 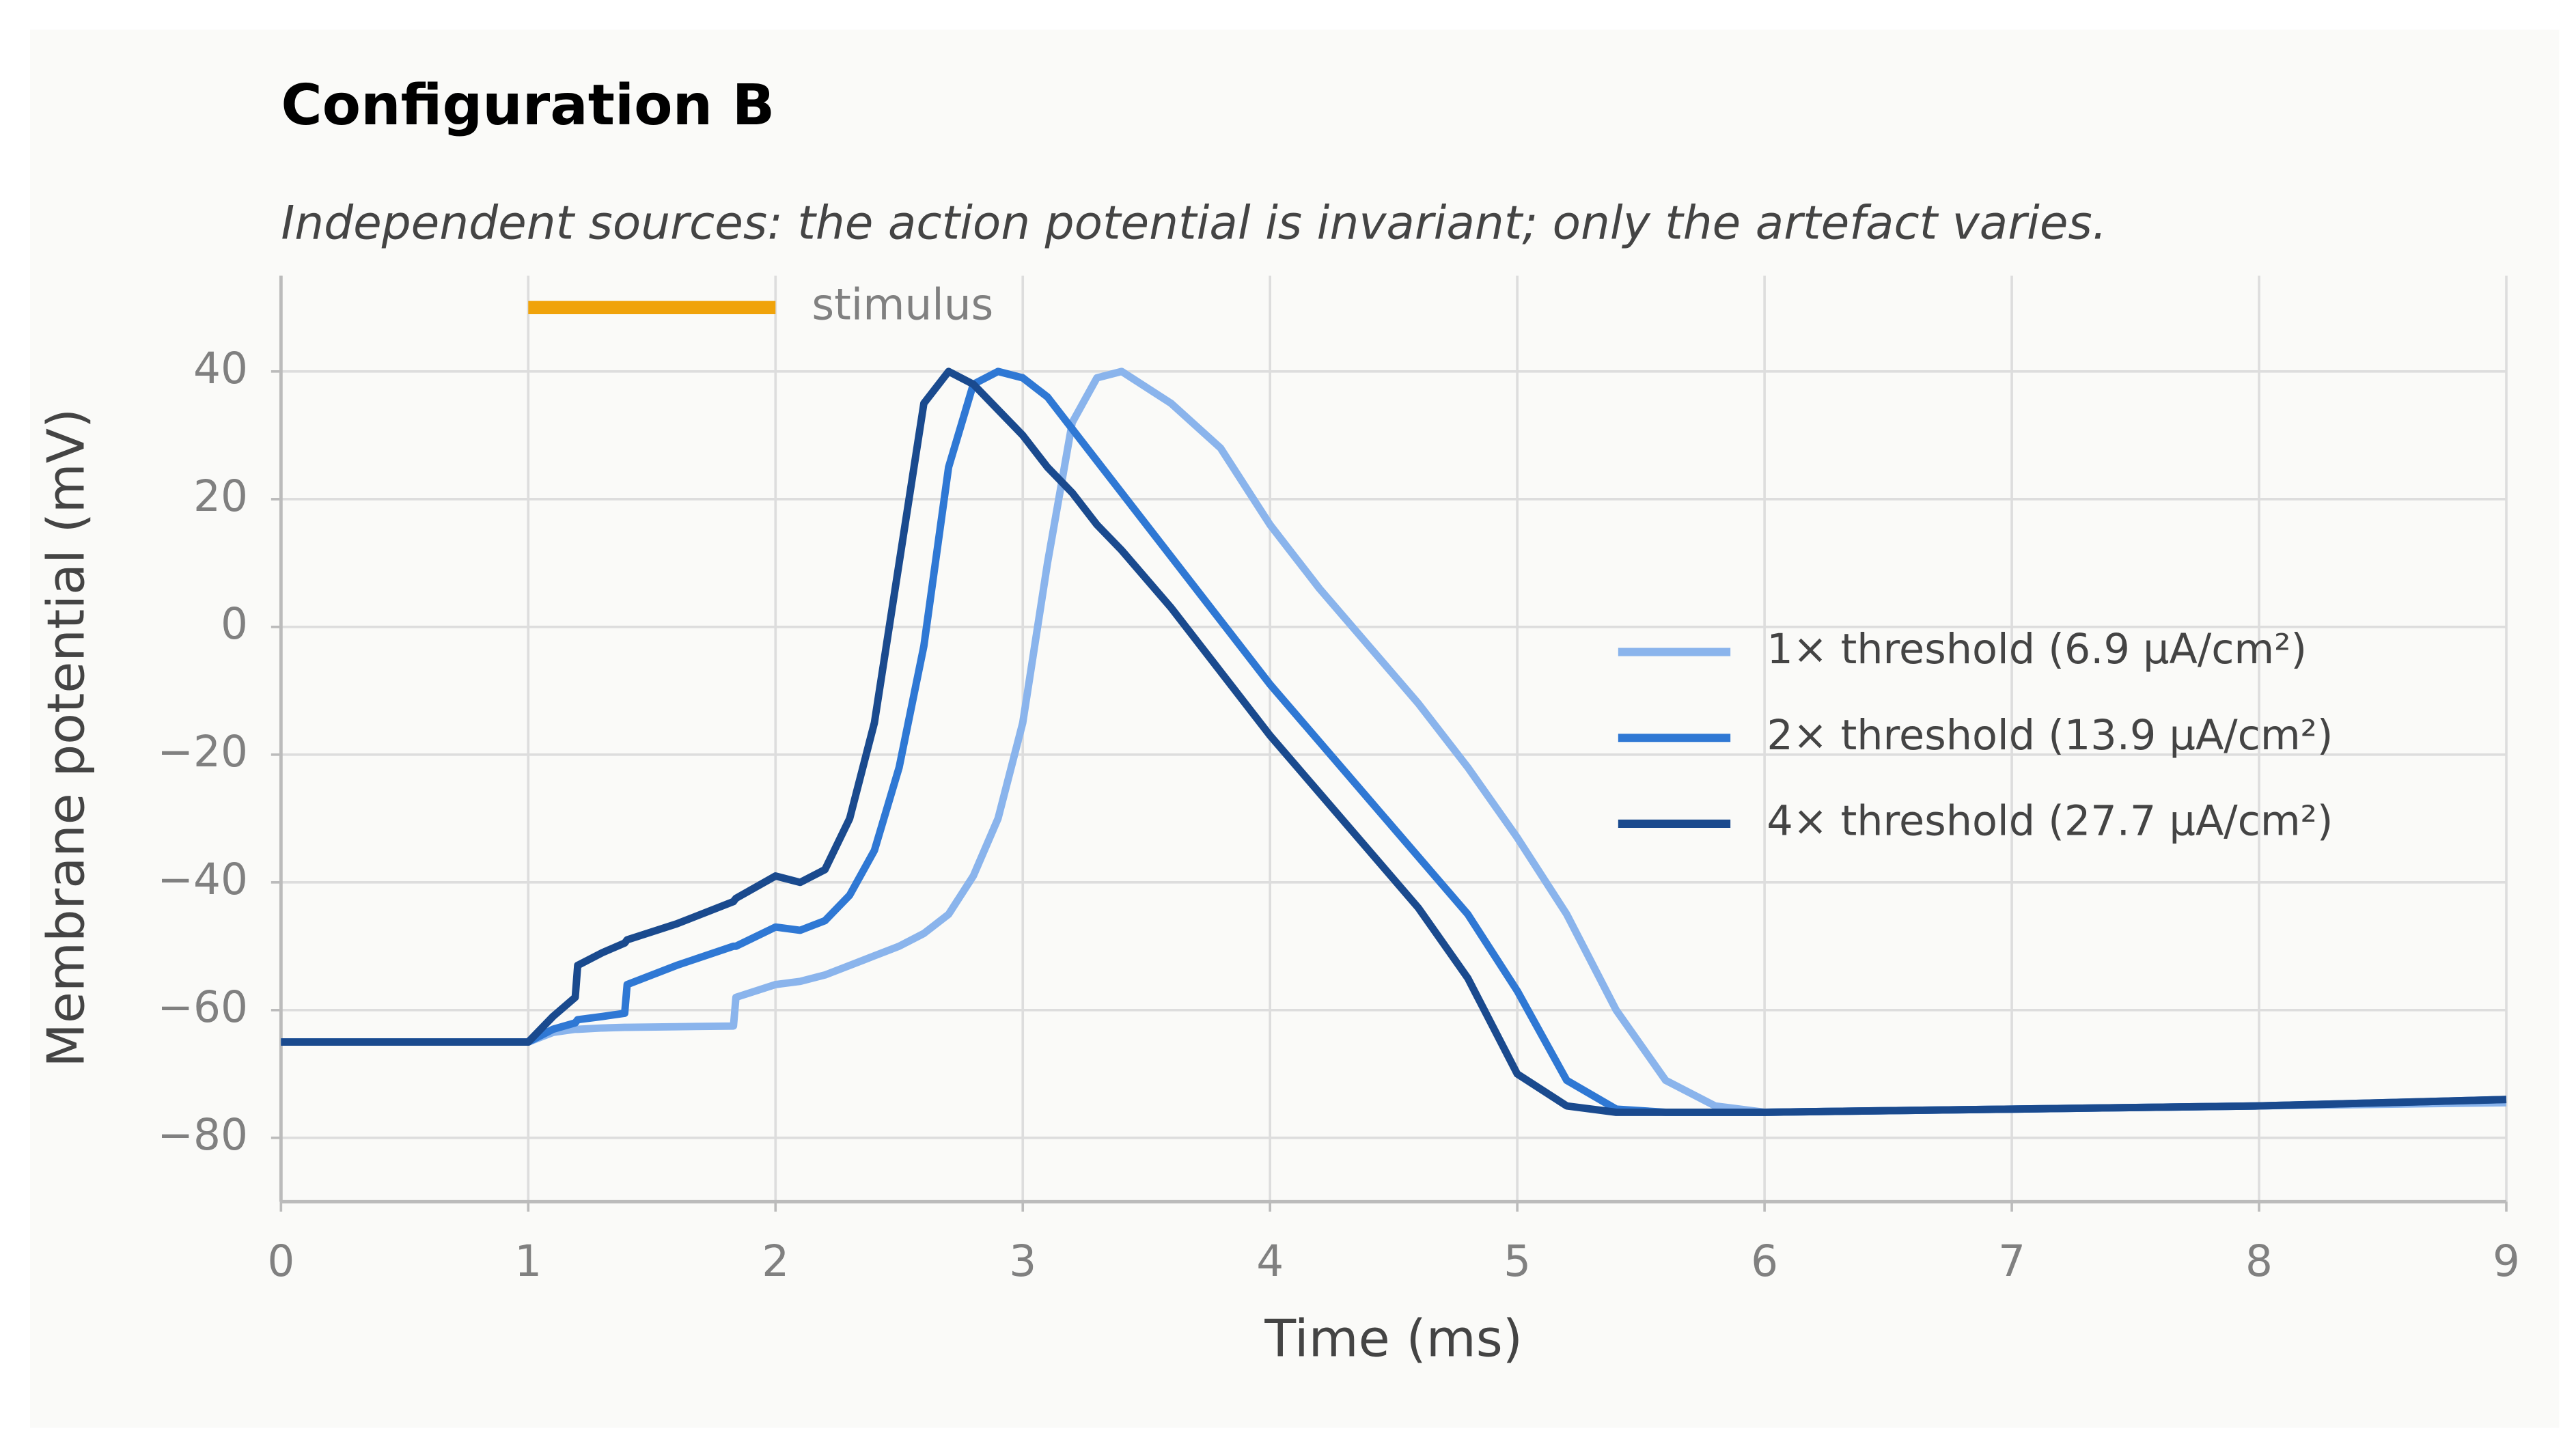 I want to click on x-tick-label: 7, so click(x=2011, y=1261).